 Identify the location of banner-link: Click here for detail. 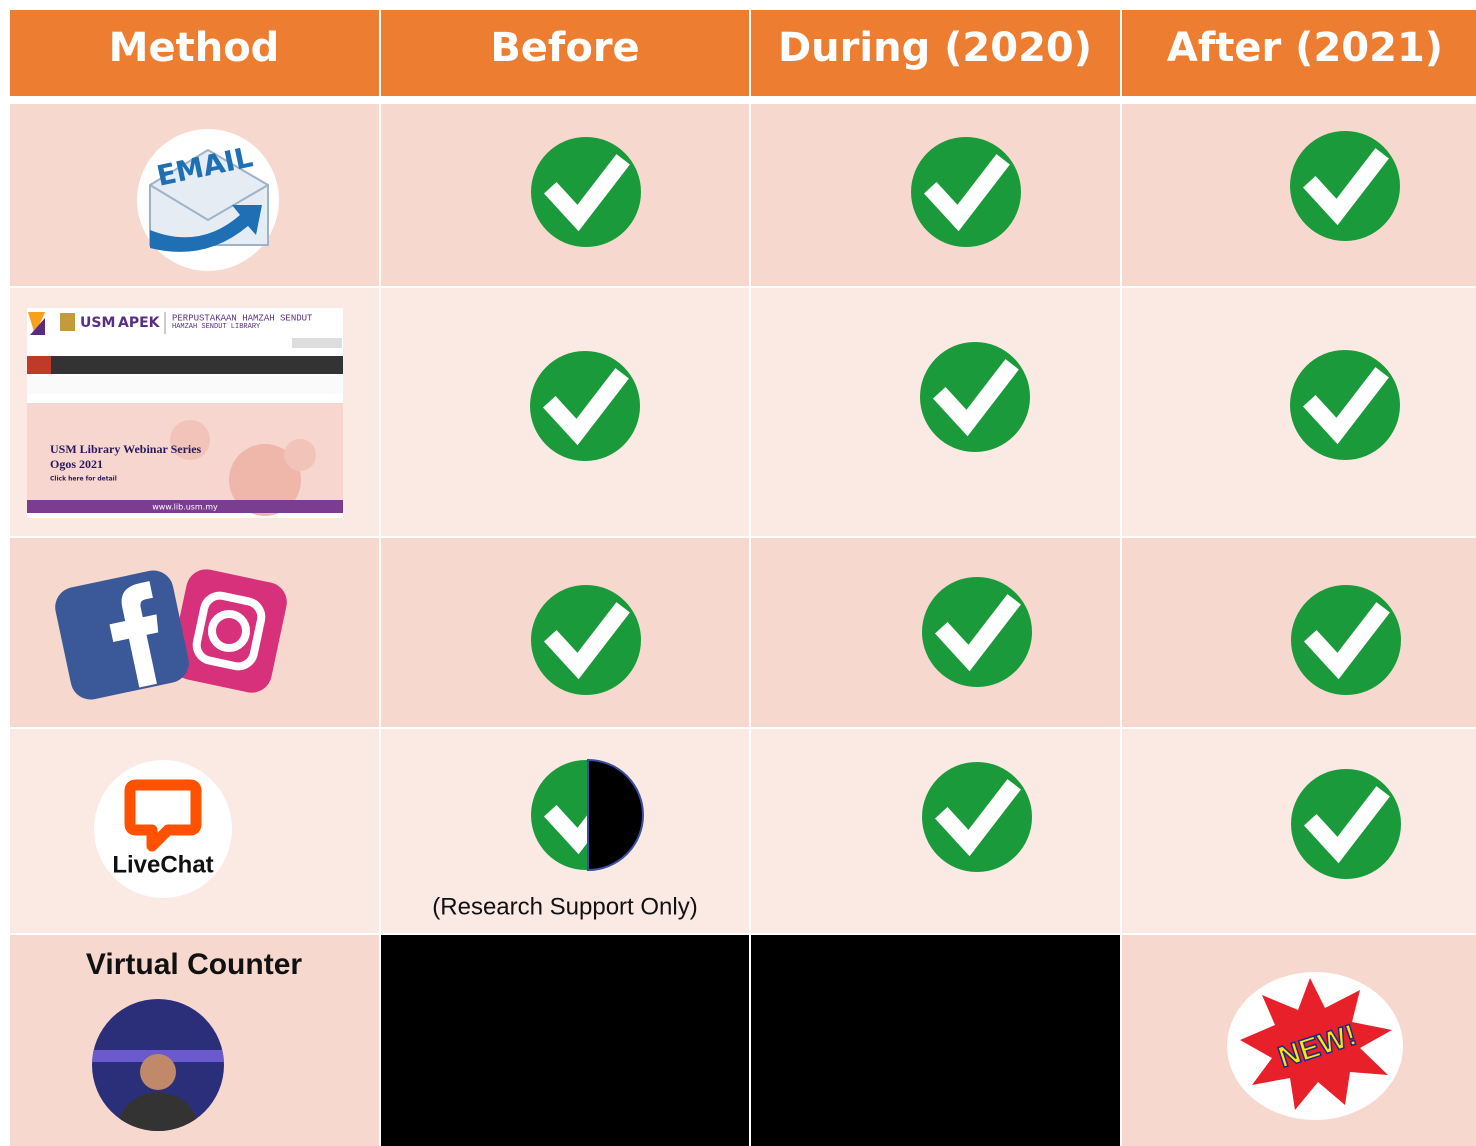
(83, 479).